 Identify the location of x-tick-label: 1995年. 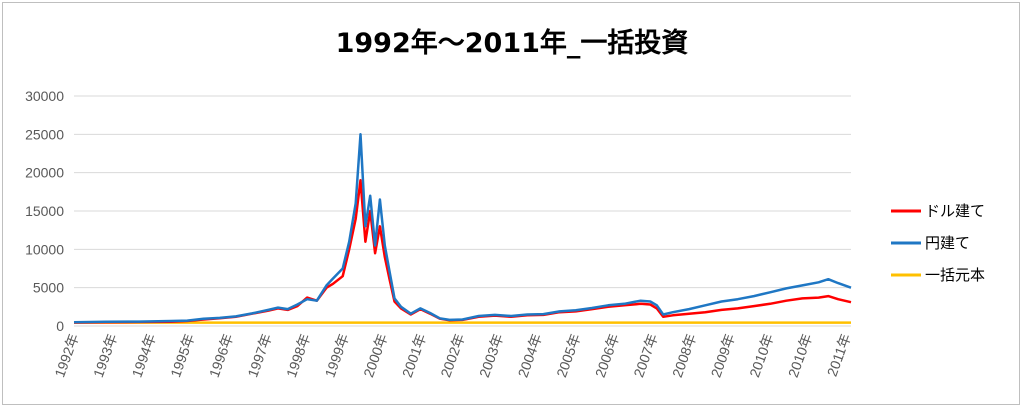
(182, 356).